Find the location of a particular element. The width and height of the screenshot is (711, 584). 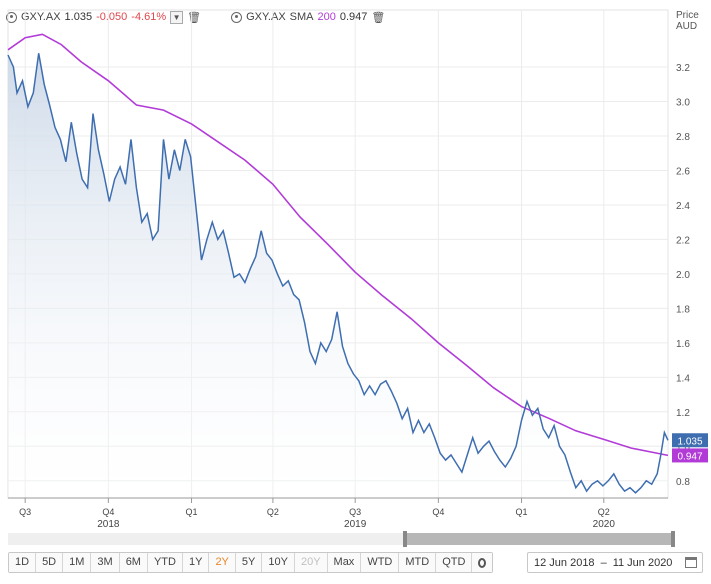

last-price-badge-label: 1.035 is located at coordinates (689, 441).